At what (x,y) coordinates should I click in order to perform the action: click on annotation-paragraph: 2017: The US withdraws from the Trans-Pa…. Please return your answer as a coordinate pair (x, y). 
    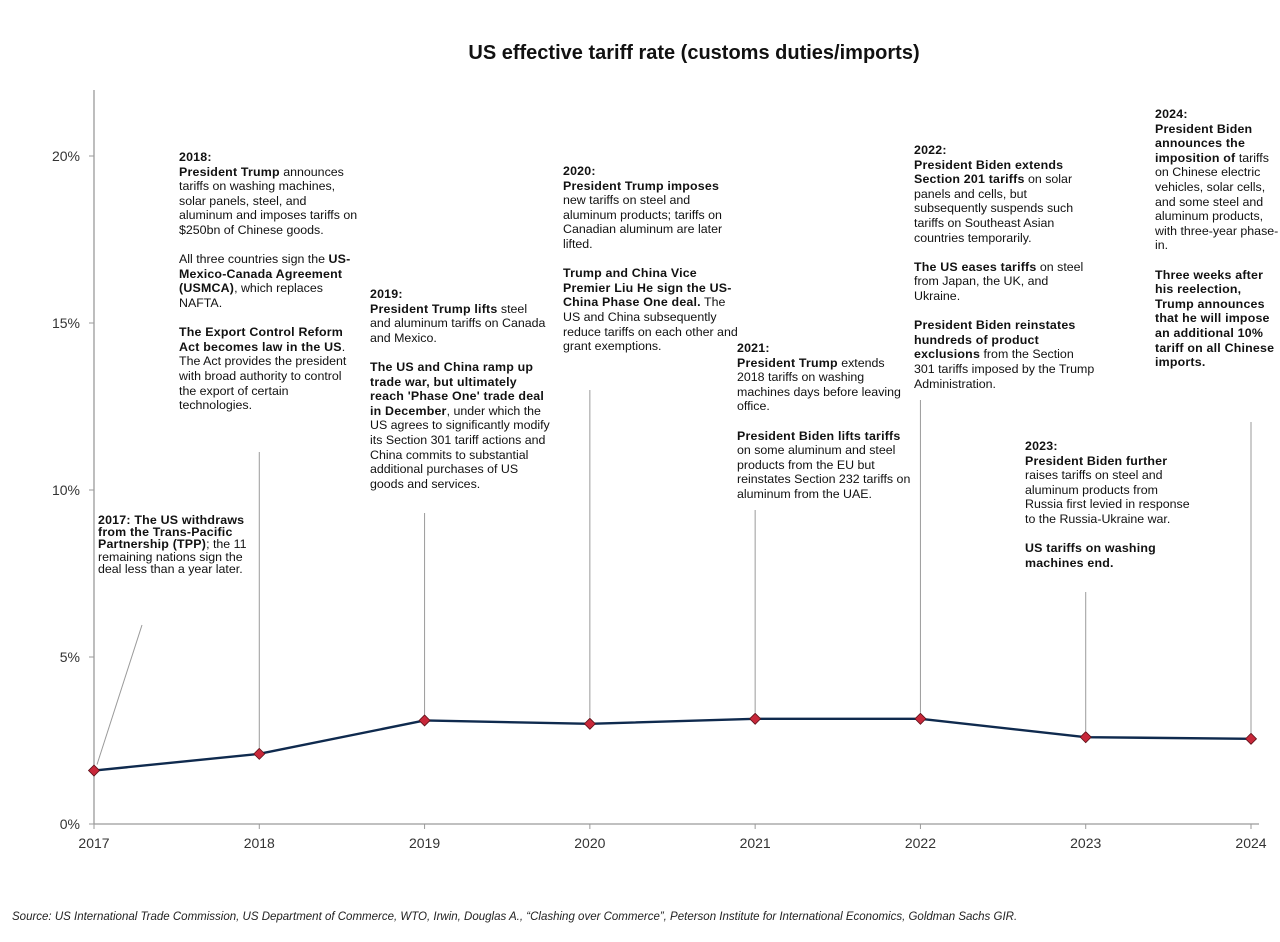
    Looking at the image, I should click on (173, 544).